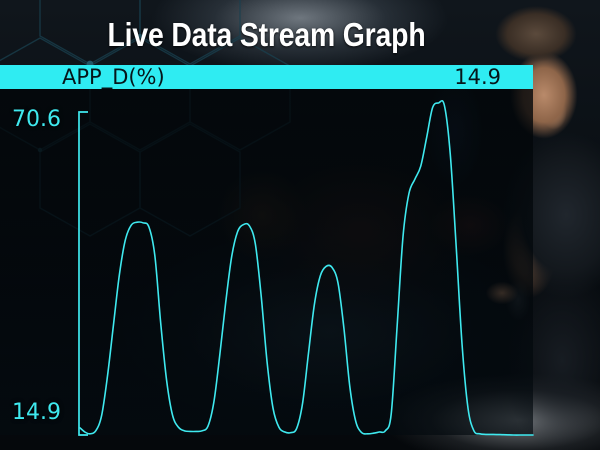 This screenshot has width=600, height=450. I want to click on legend-current-value: 14.9, so click(477, 77).